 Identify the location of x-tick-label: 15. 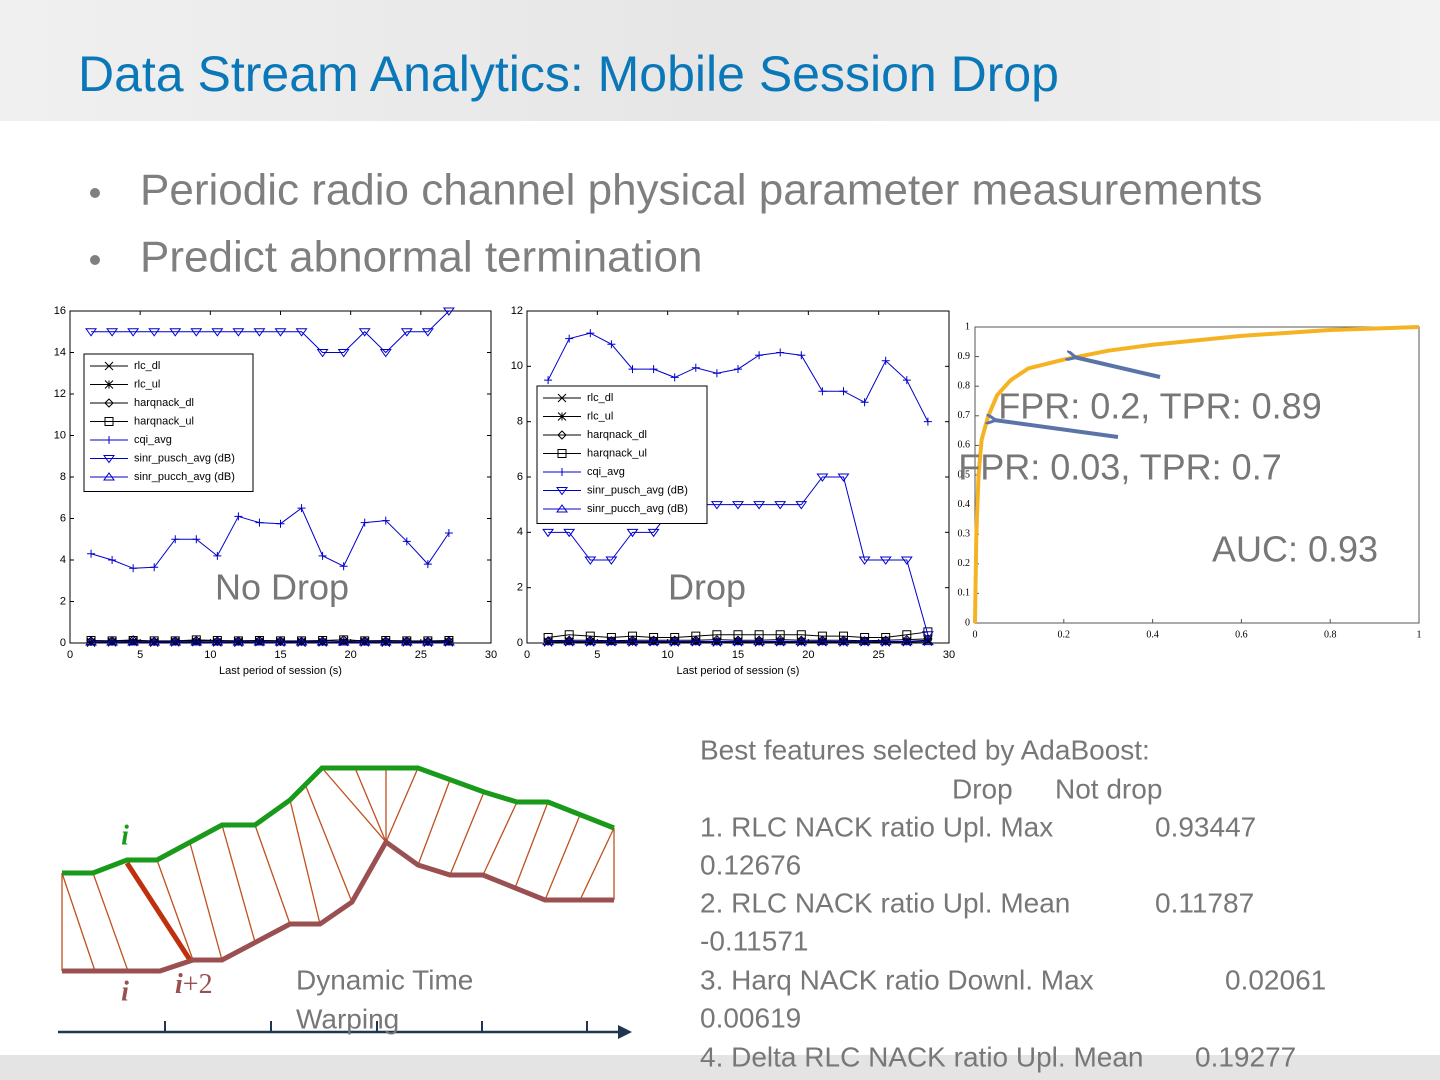
(738, 655).